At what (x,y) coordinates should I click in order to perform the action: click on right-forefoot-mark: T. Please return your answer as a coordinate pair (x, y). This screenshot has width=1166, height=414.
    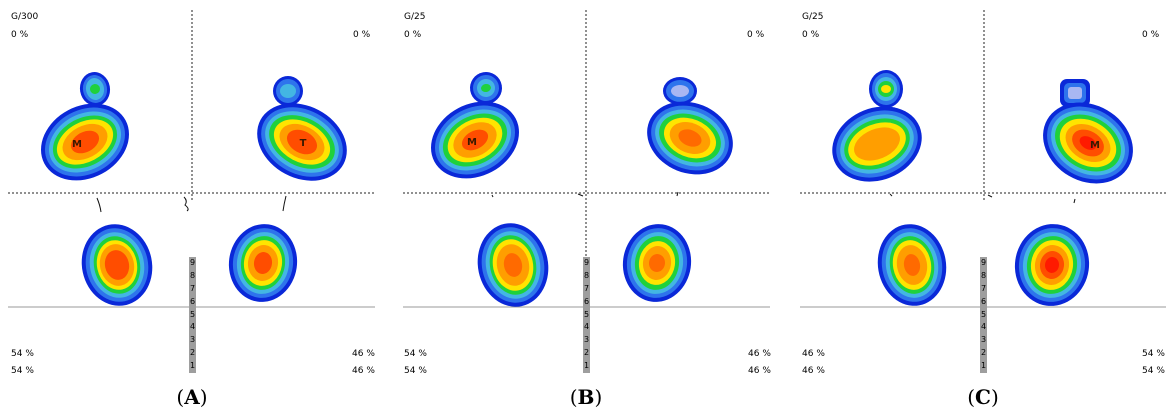
    Looking at the image, I should click on (303, 143).